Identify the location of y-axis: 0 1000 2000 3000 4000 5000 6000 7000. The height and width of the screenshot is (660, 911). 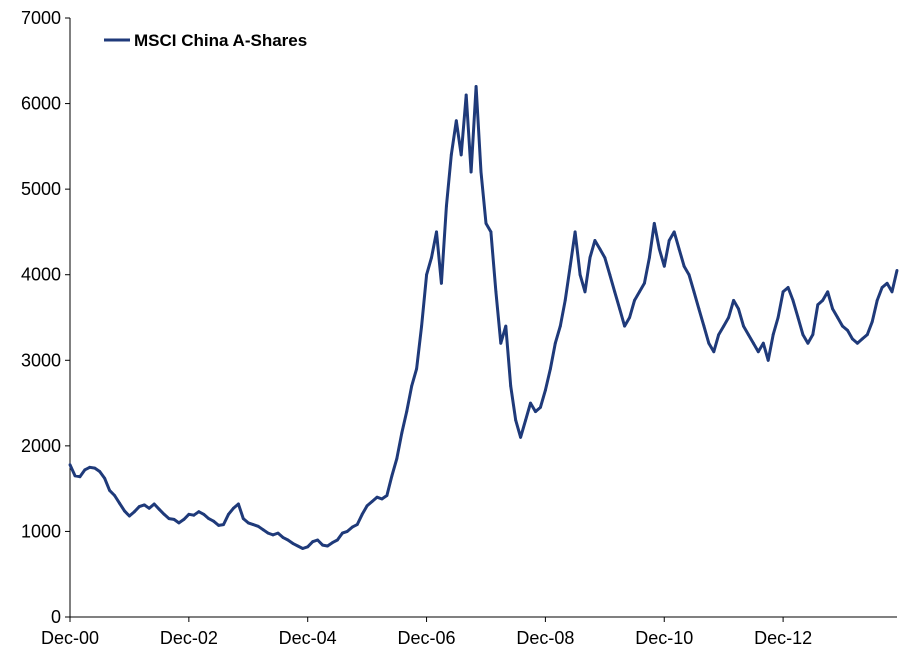
(46, 317).